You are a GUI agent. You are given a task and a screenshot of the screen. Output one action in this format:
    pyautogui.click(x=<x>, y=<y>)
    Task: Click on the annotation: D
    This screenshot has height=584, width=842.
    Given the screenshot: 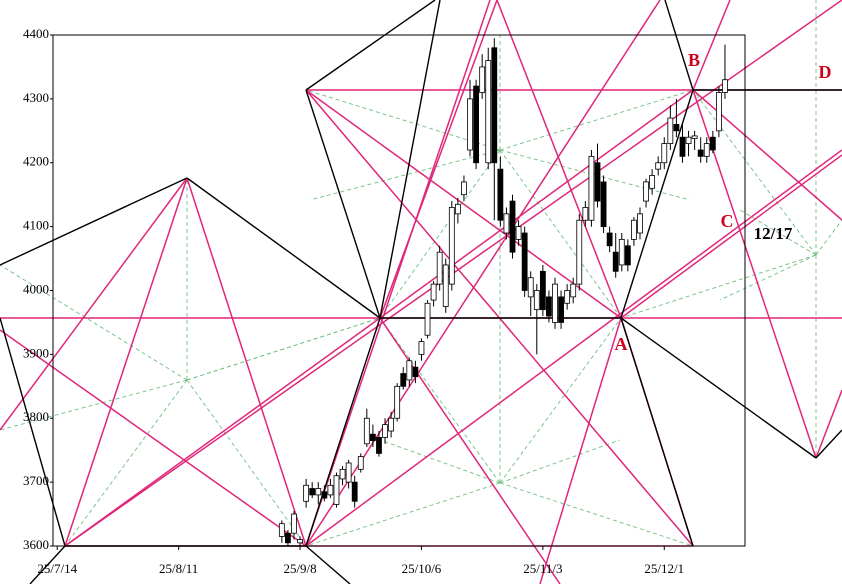 What is the action you would take?
    pyautogui.click(x=825, y=72)
    